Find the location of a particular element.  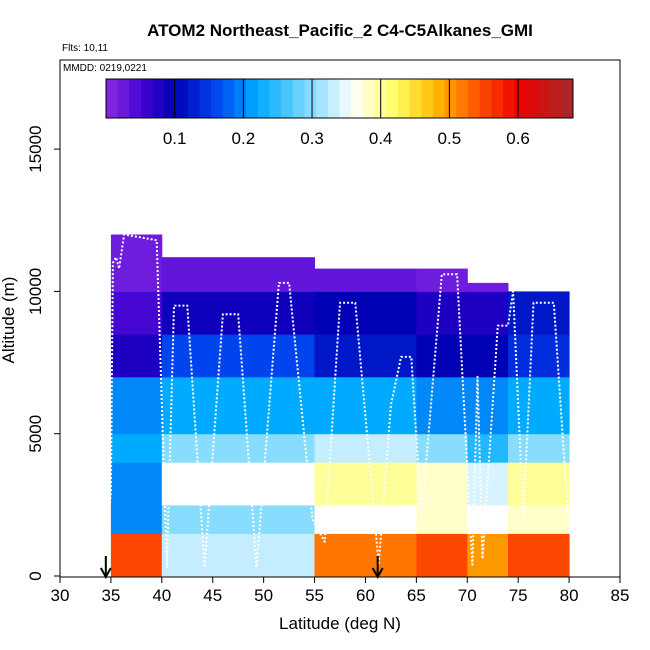

x-tick-label: 35 is located at coordinates (110, 595).